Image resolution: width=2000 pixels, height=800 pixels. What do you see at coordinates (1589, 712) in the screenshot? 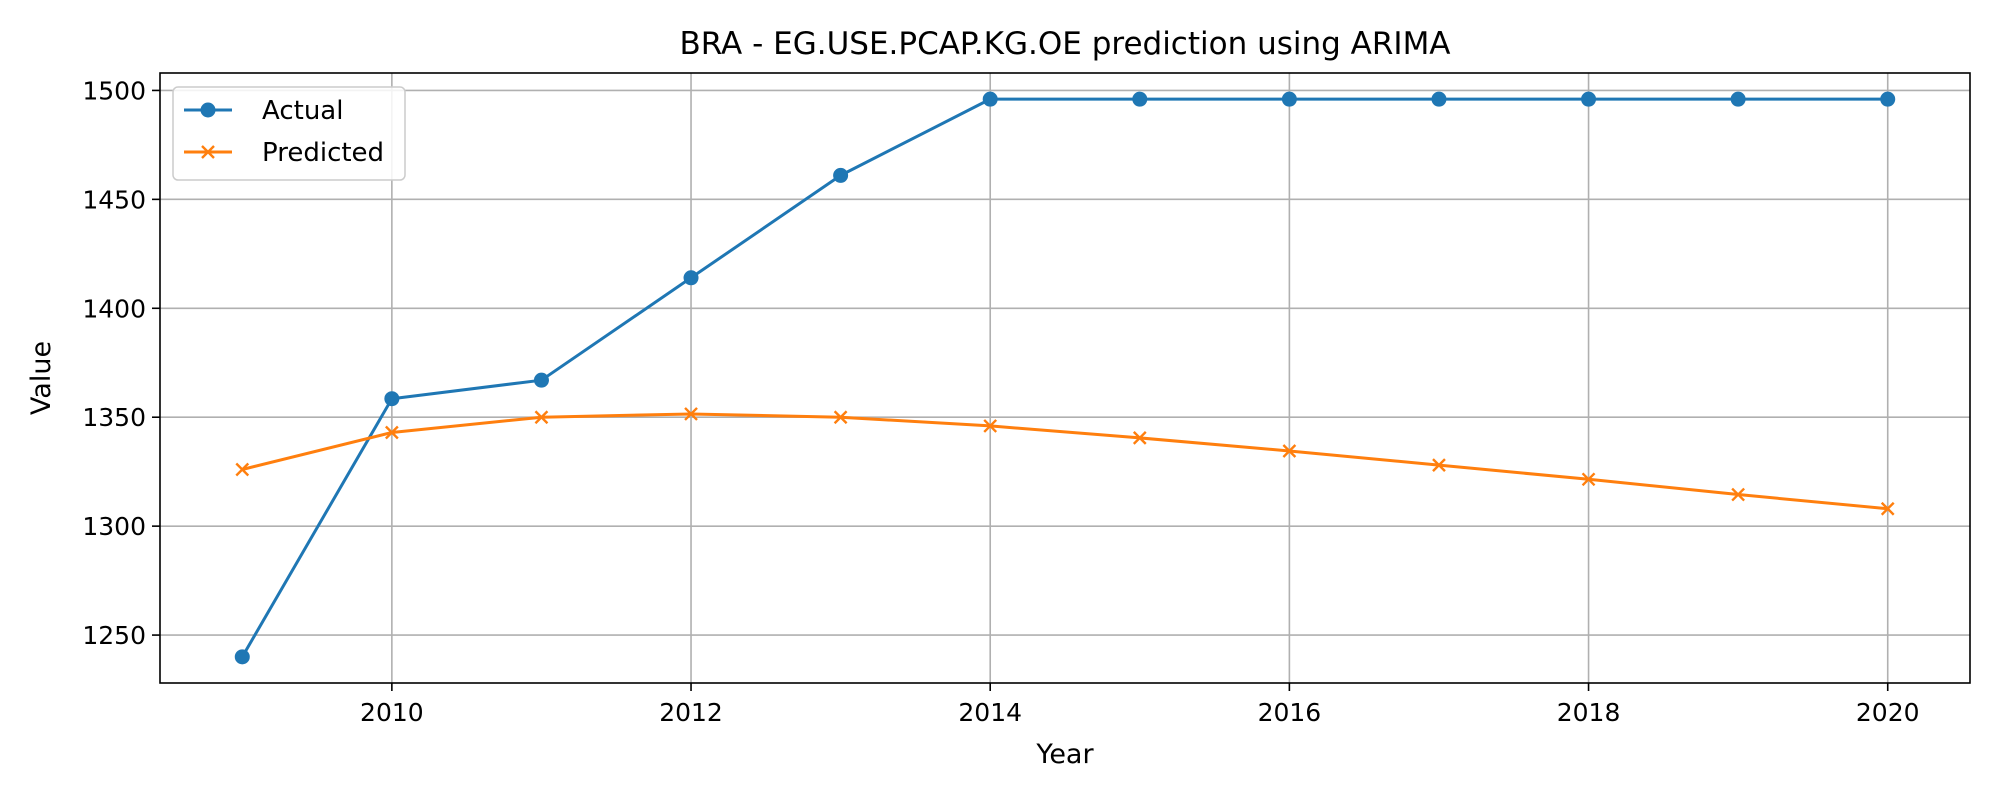
I see `x-tick-label: 2018` at bounding box center [1589, 712].